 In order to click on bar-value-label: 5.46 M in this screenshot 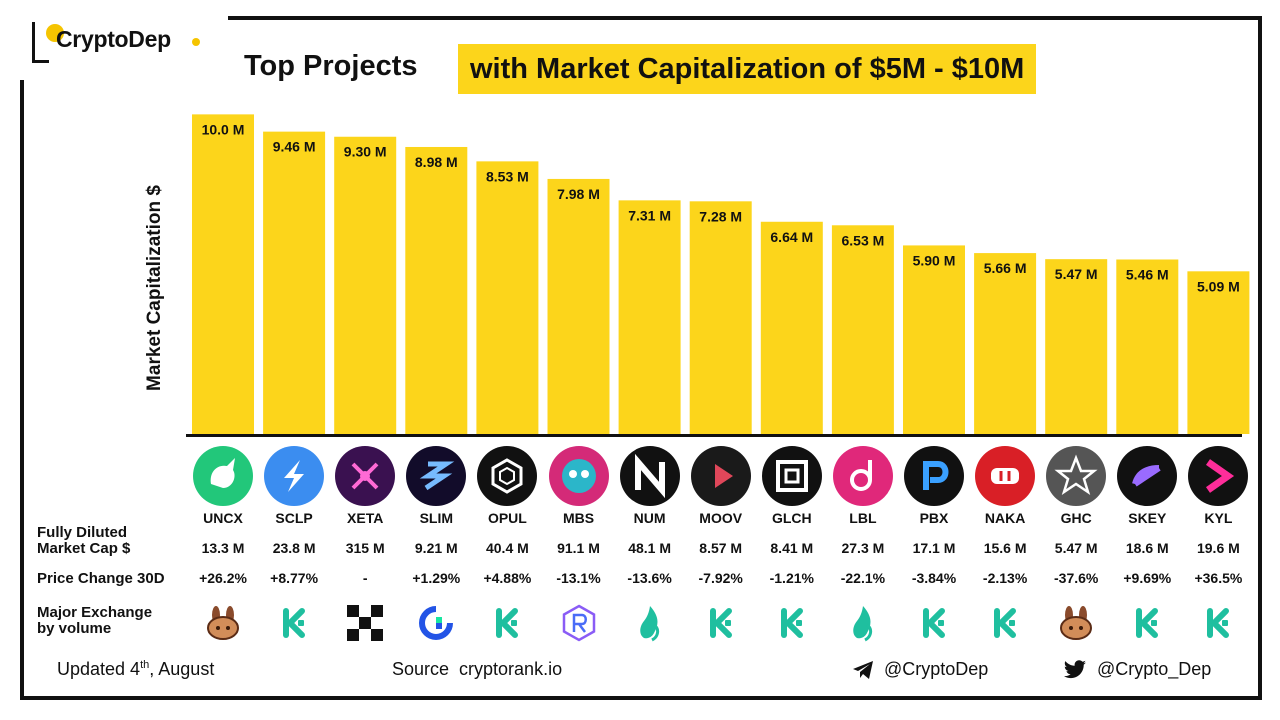, I will do `click(1147, 274)`.